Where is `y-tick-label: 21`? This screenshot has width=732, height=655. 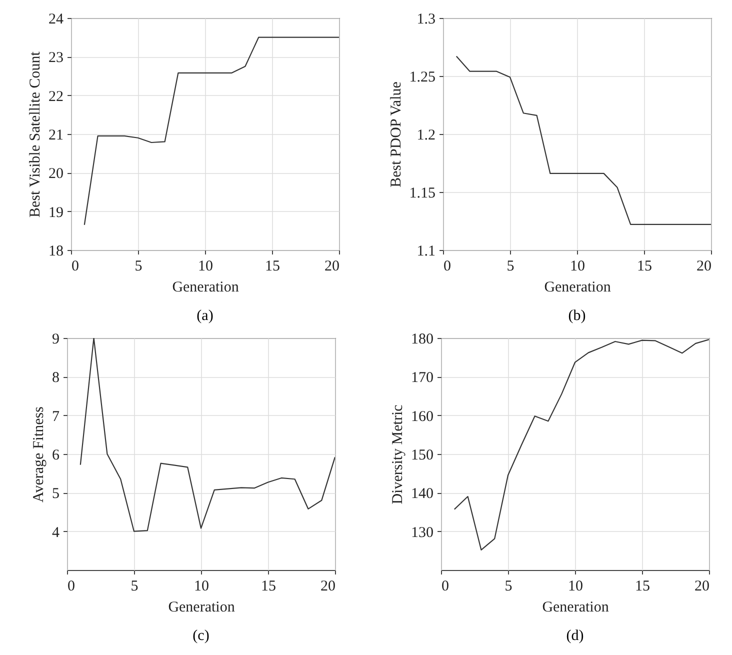
y-tick-label: 21 is located at coordinates (55, 136).